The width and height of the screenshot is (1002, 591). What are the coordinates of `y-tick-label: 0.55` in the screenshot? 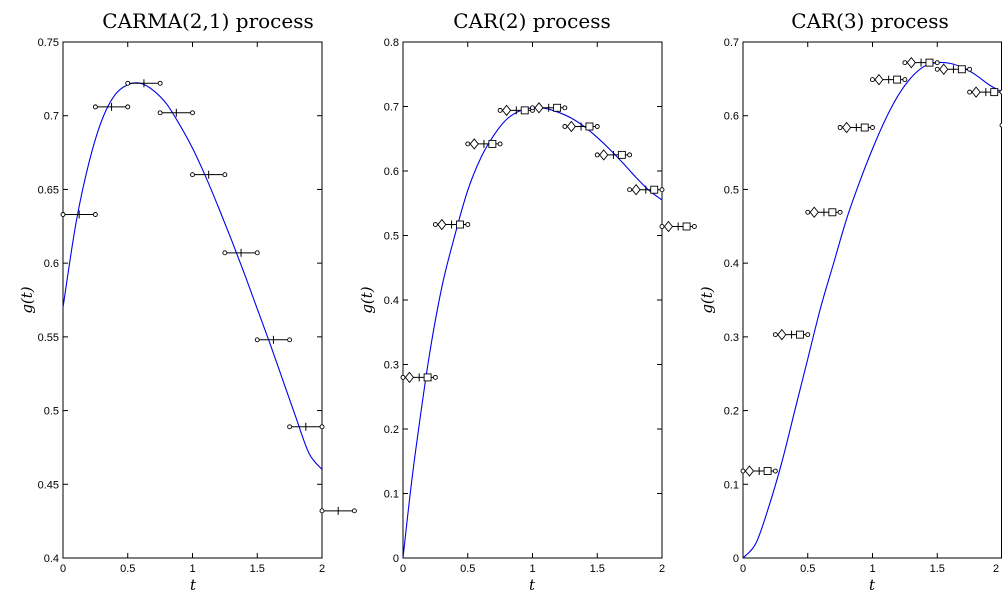 It's located at (48, 338).